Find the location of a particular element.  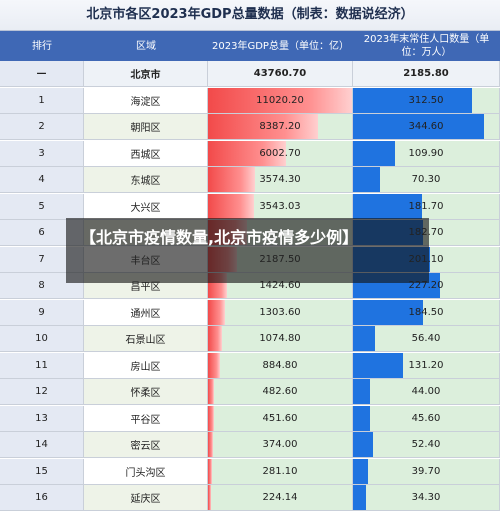

gdp-value: 482.60 is located at coordinates (280, 391).